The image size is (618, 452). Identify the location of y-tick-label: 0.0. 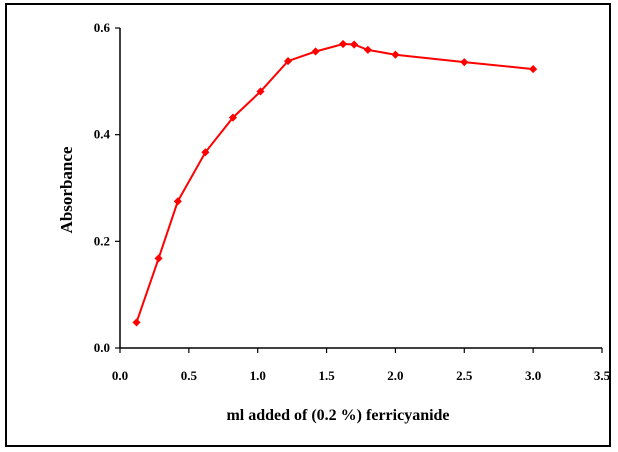
(102, 347).